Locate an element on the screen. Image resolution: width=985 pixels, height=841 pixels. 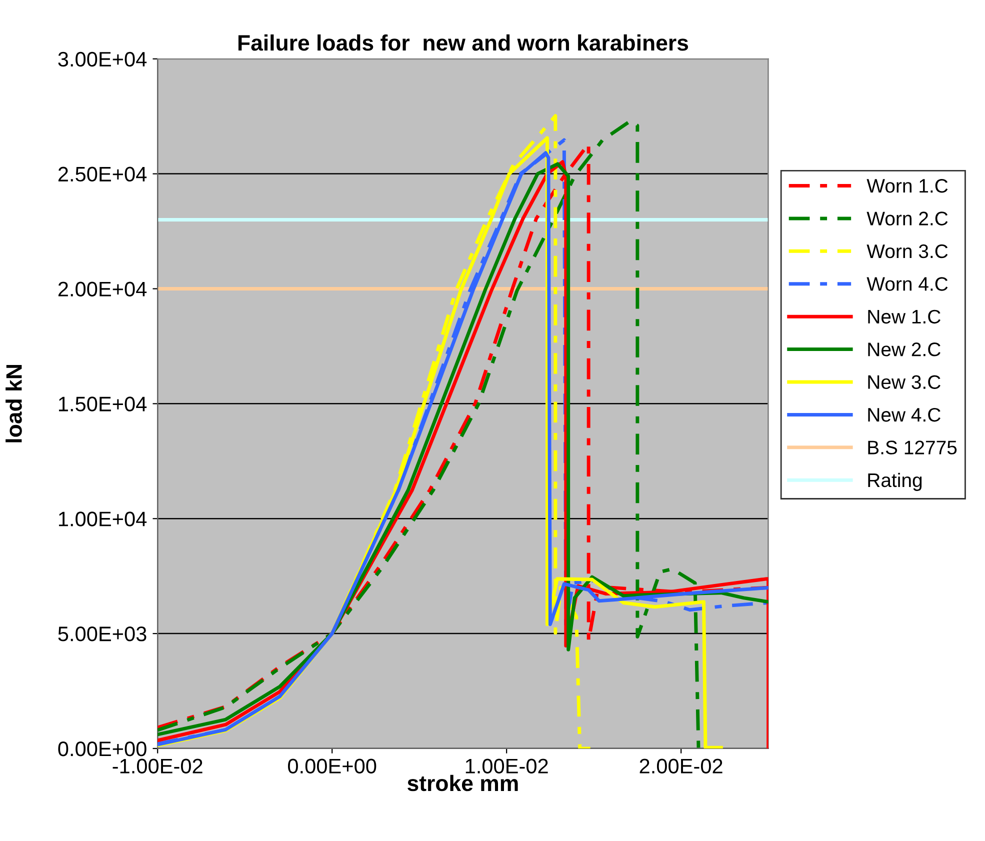
y-tick-label: 1.50E+04 is located at coordinates (102, 404).